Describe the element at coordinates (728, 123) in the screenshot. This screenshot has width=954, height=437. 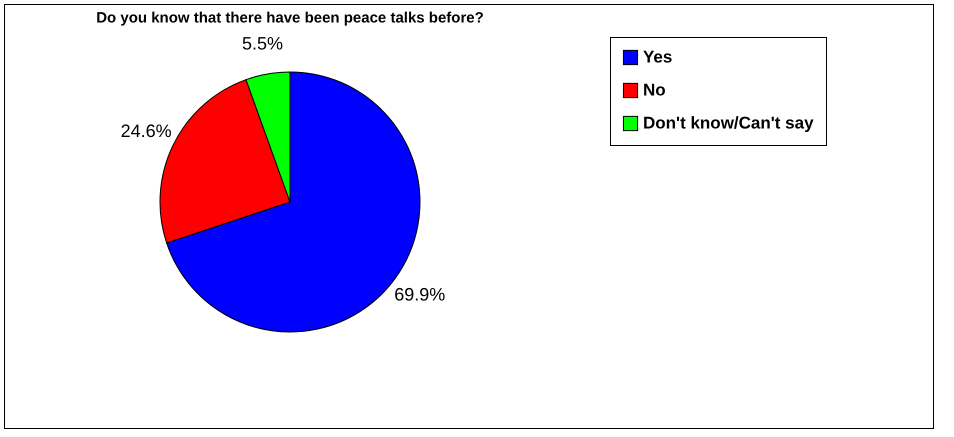
I see `legend-label: Don't know/Can't say` at that location.